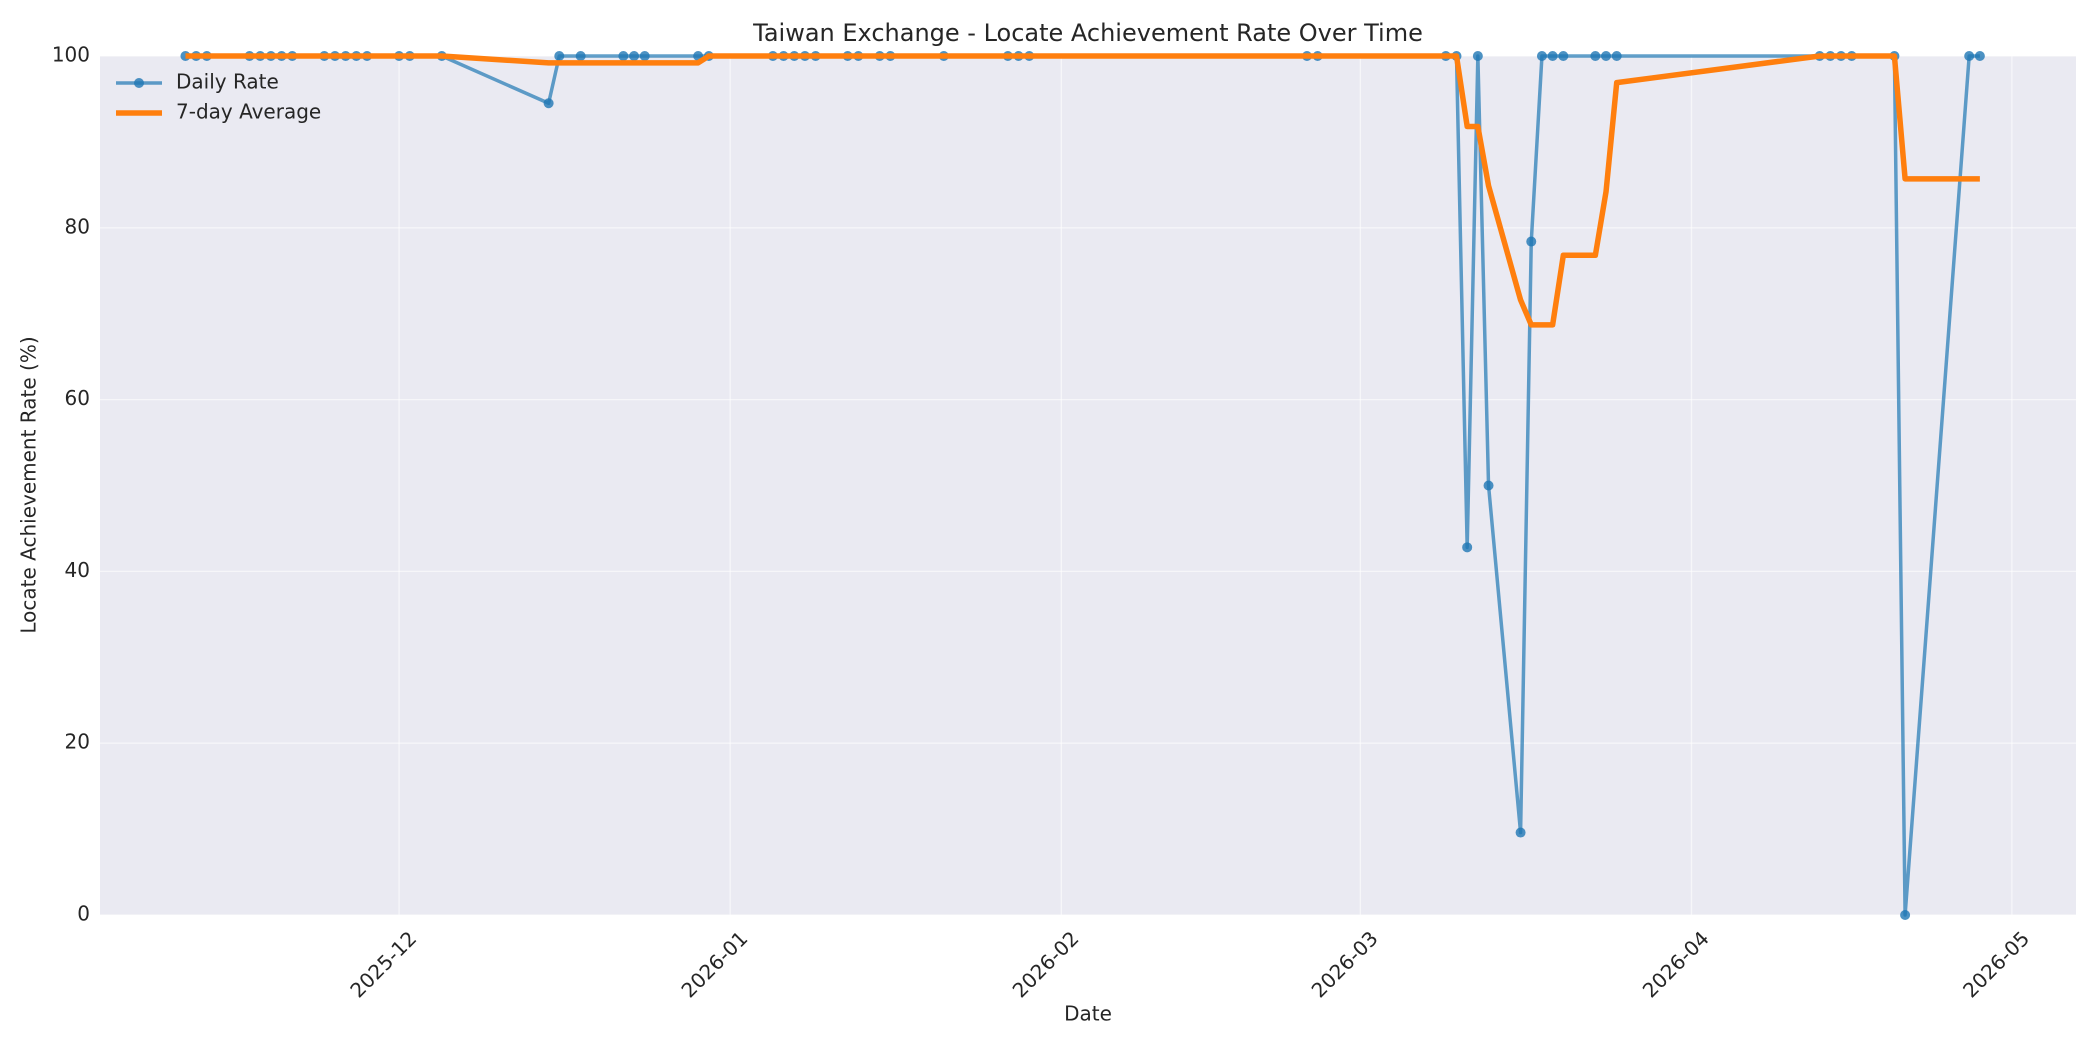  Describe the element at coordinates (77, 570) in the screenshot. I see `y-tick-label: 40` at that location.